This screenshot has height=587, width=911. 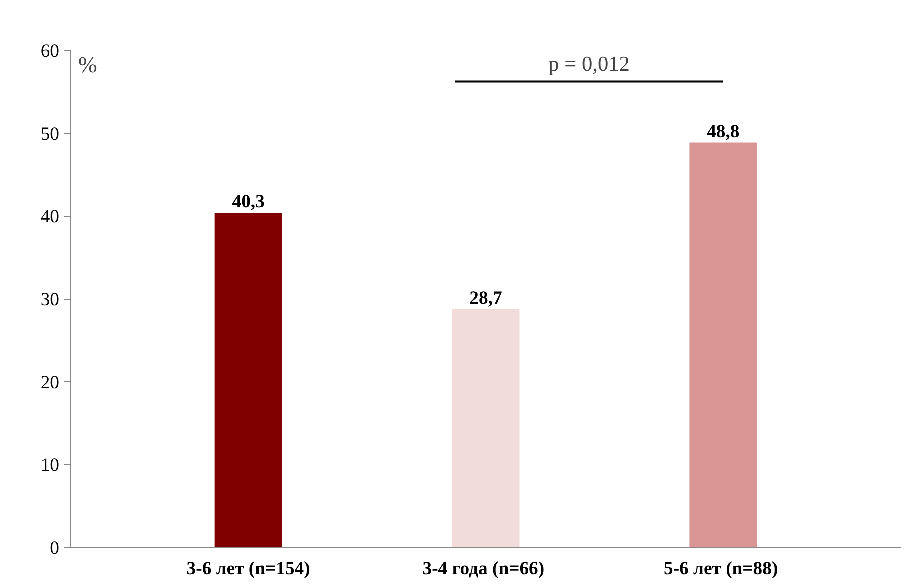 What do you see at coordinates (88, 65) in the screenshot?
I see `y-axis-title: %` at bounding box center [88, 65].